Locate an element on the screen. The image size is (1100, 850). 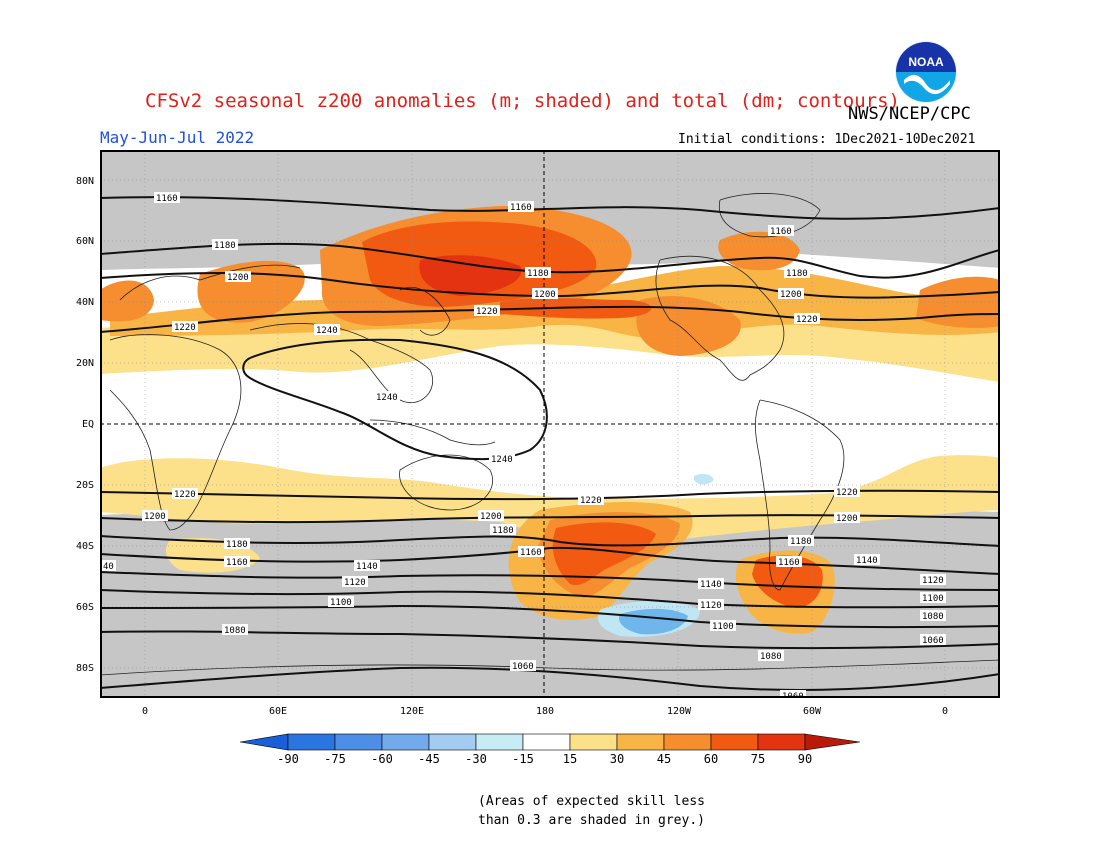
skill-note-line-2: than 0.3 are shaded in grey.) is located at coordinates (591, 820).